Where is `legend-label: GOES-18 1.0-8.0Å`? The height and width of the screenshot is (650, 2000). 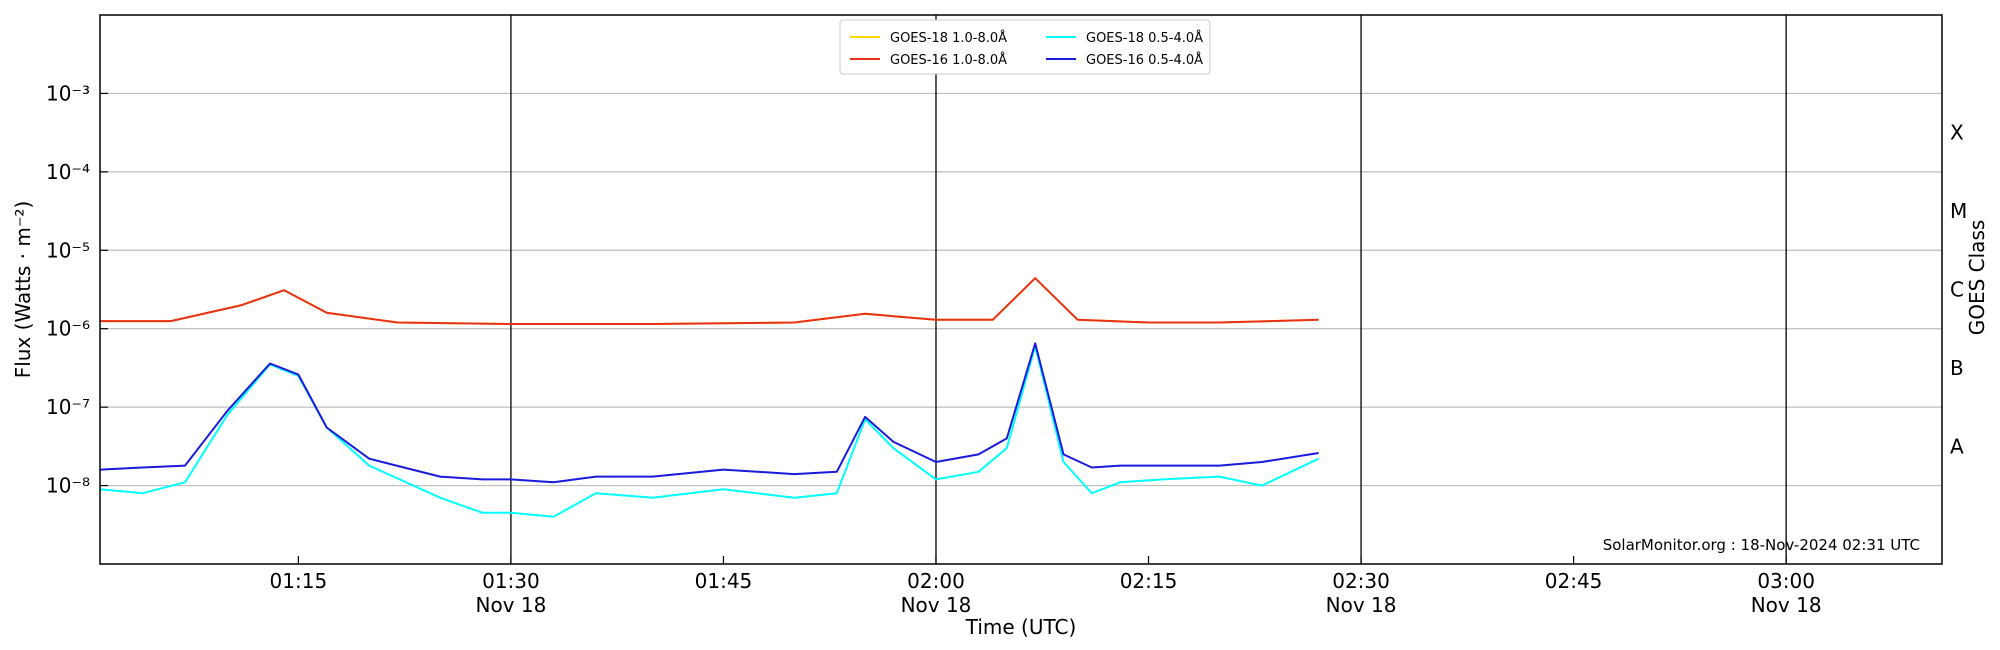 legend-label: GOES-18 1.0-8.0Å is located at coordinates (948, 38).